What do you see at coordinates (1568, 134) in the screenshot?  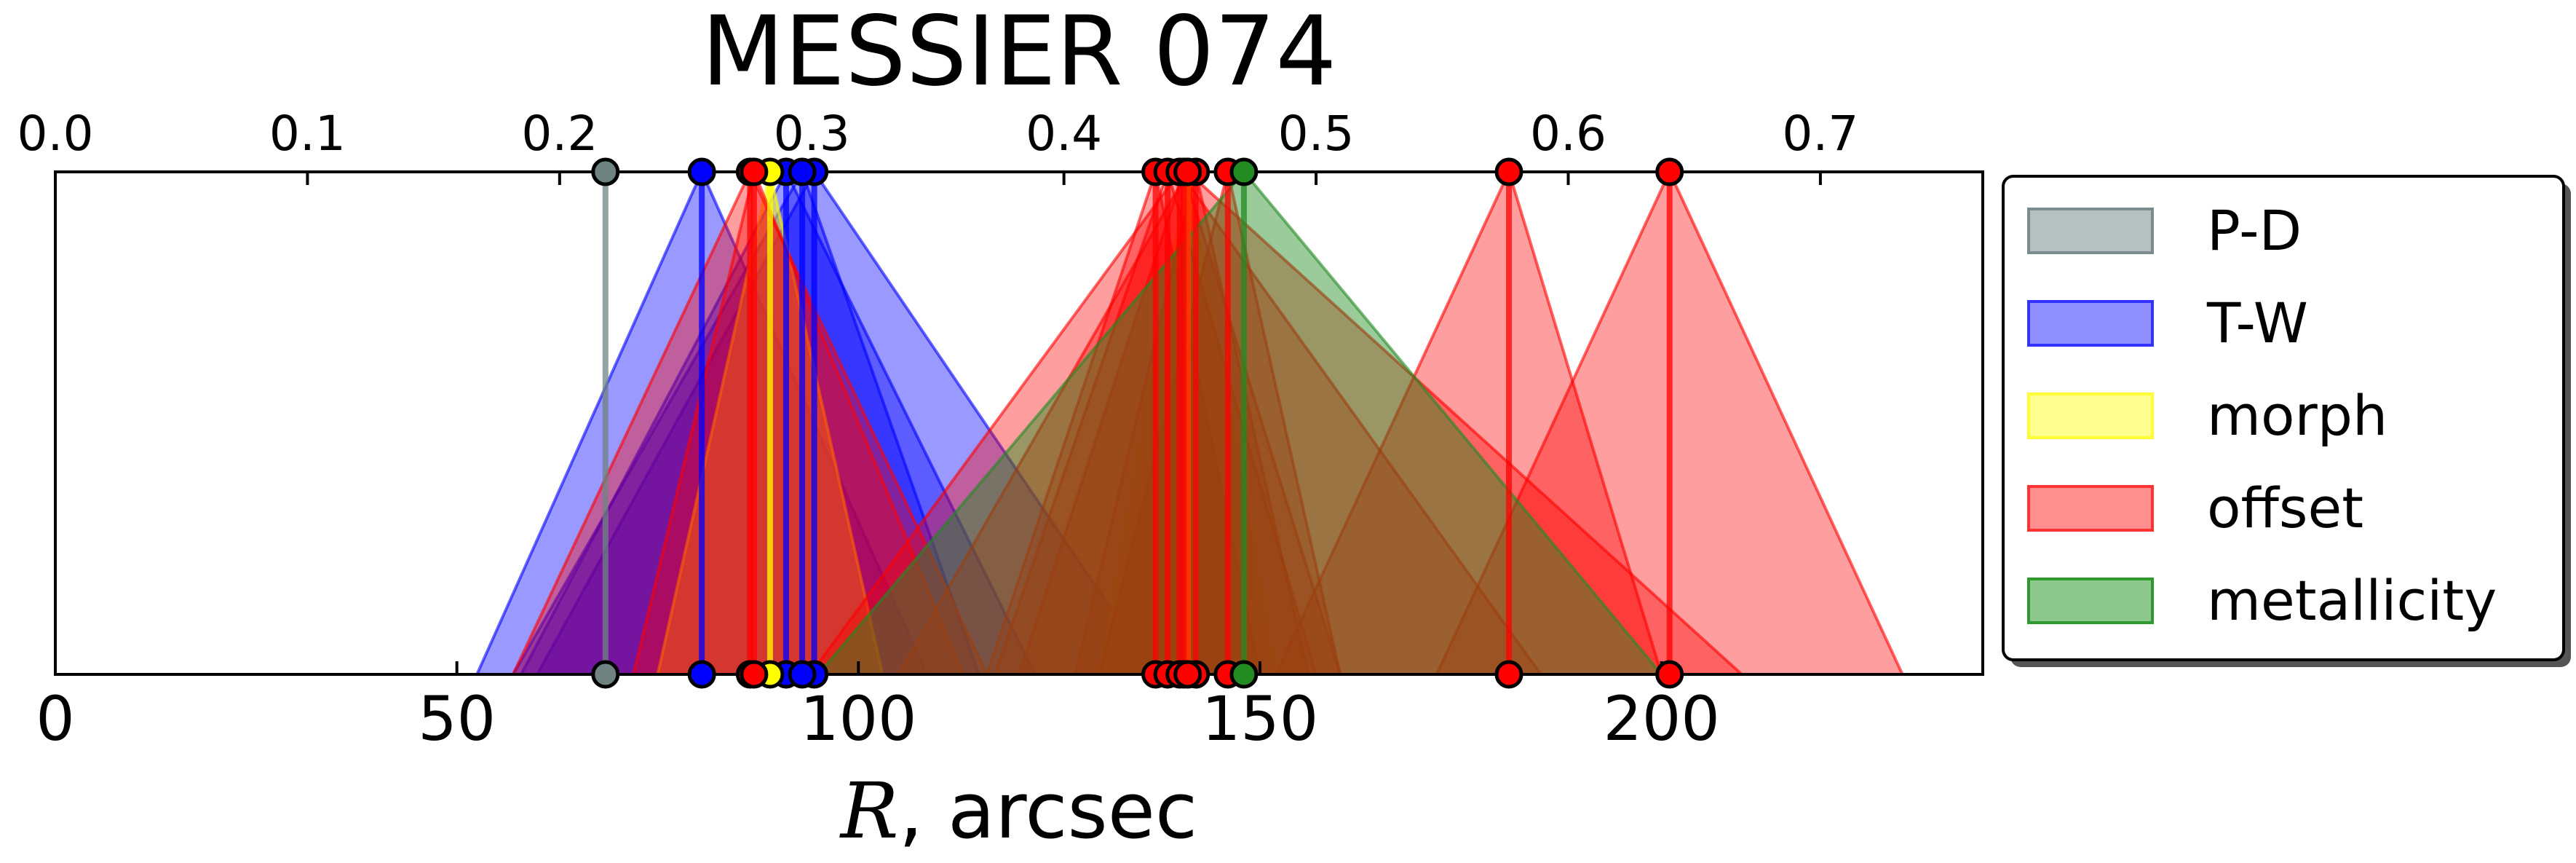 I see `top-tick-label-0.6: 0.6` at bounding box center [1568, 134].